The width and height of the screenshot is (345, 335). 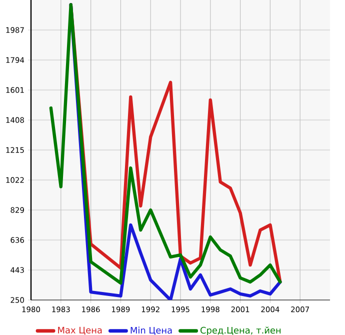 What do you see at coordinates (240, 330) in the screenshot?
I see `legend-label: Сред.Цена, т.йен` at bounding box center [240, 330].